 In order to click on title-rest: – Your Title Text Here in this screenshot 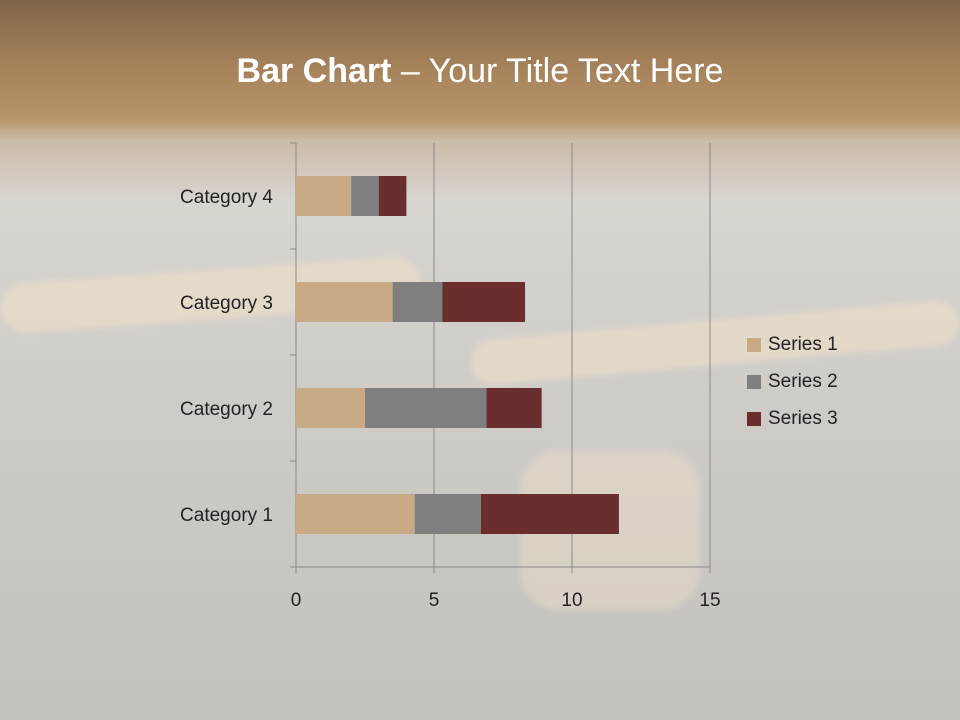, I will do `click(557, 71)`.